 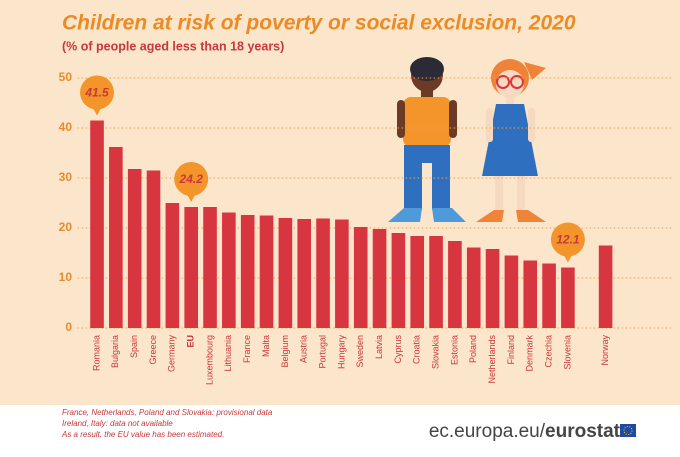 I want to click on girl-illustration, so click(x=511, y=140).